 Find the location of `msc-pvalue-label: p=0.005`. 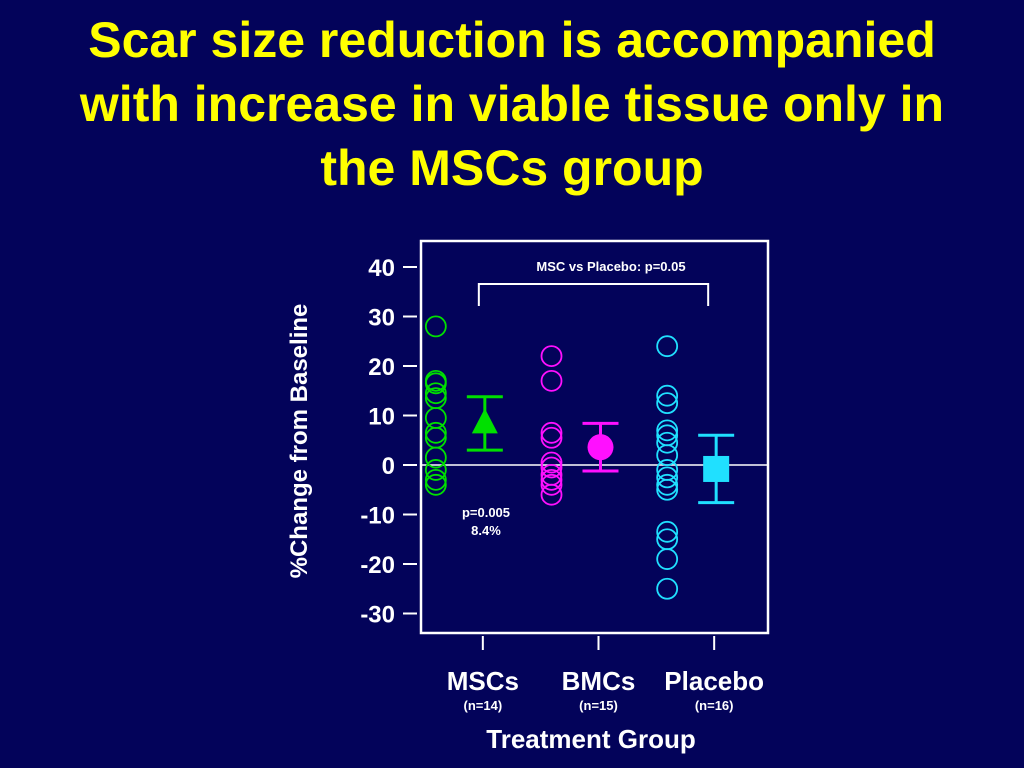

msc-pvalue-label: p=0.005 is located at coordinates (486, 512).